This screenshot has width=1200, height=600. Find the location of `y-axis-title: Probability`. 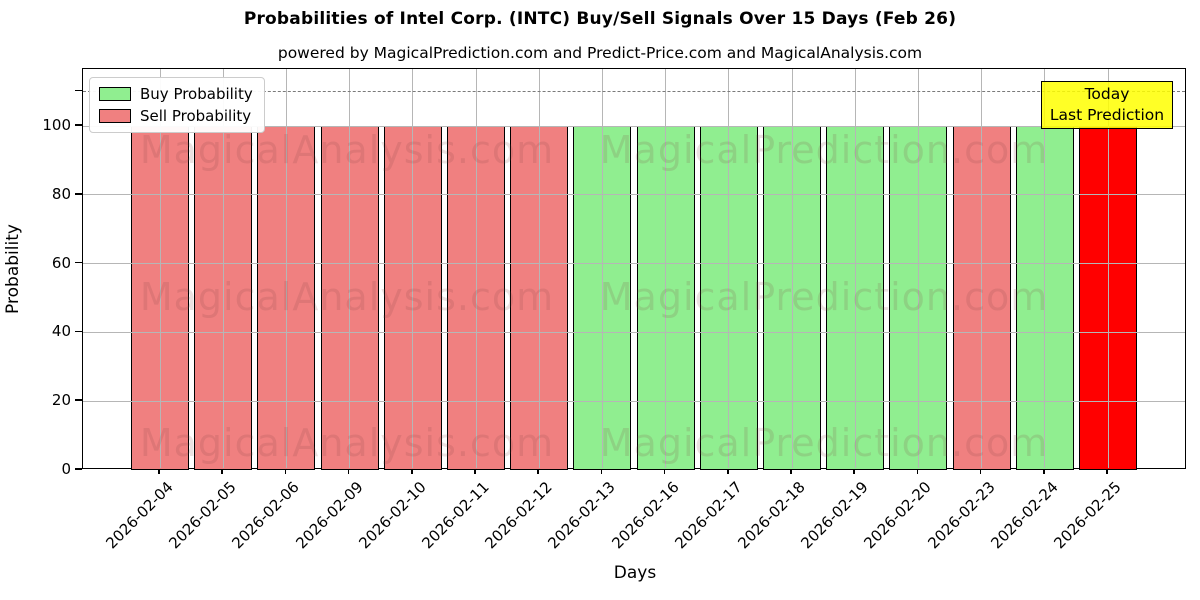

y-axis-title: Probability is located at coordinates (13, 269).